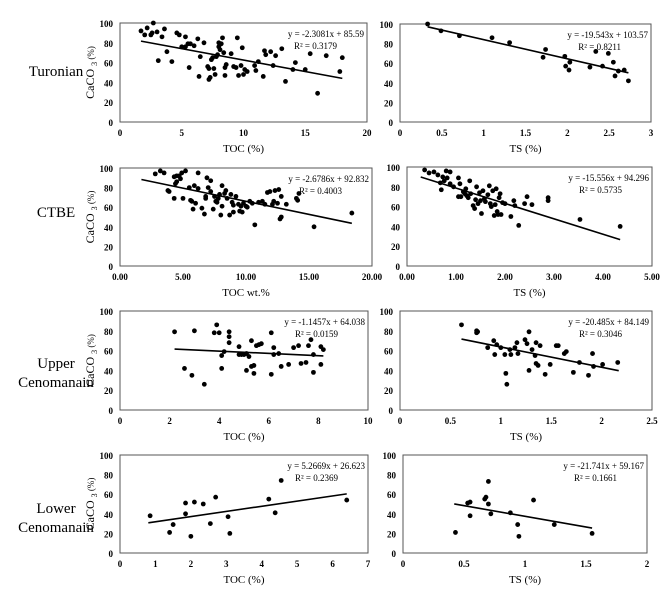 The image size is (667, 592). What do you see at coordinates (261, 564) in the screenshot?
I see `x-tick-label: 4` at bounding box center [261, 564].